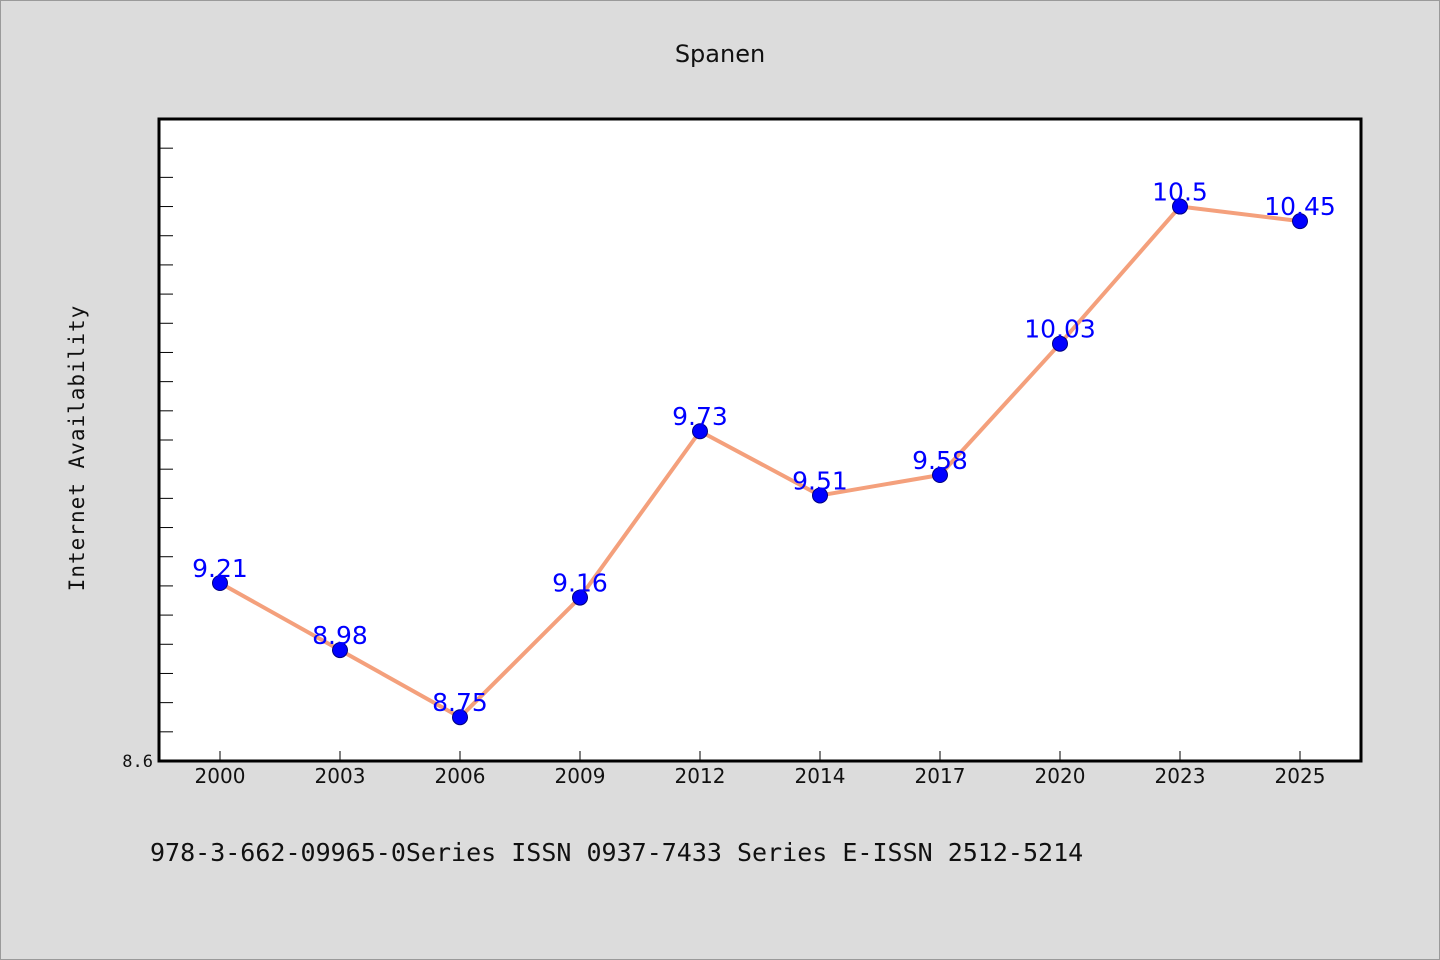  Describe the element at coordinates (1300, 776) in the screenshot. I see `x-tick-label: 2025` at that location.